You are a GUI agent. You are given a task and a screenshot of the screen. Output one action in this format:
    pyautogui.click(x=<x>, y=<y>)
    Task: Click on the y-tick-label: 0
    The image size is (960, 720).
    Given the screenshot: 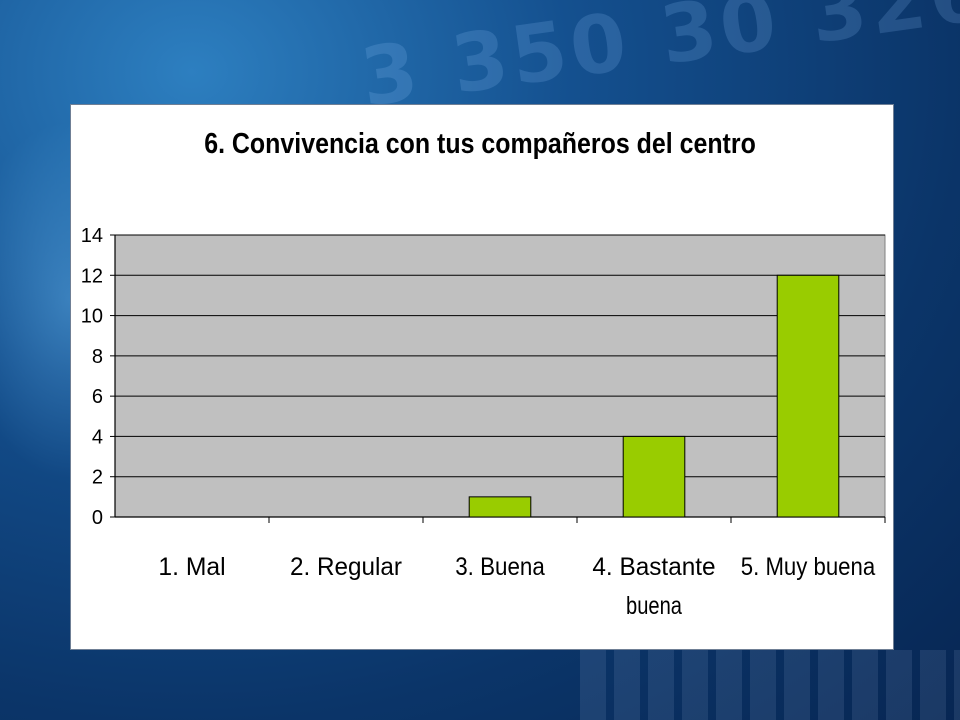 What is the action you would take?
    pyautogui.click(x=97, y=518)
    